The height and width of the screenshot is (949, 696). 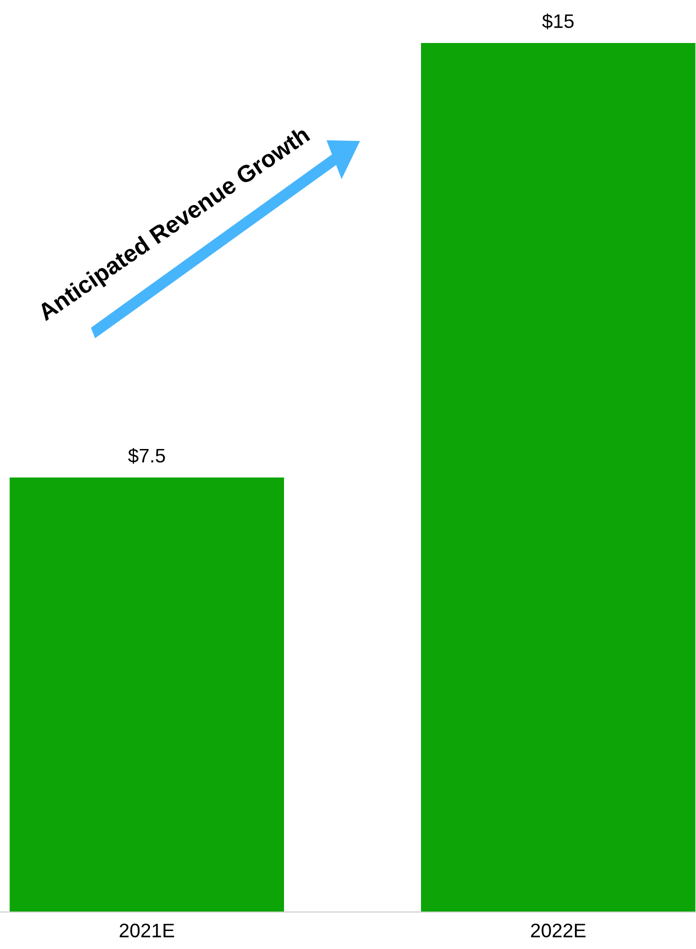 I want to click on x-tick-label: 2021E, so click(x=147, y=931).